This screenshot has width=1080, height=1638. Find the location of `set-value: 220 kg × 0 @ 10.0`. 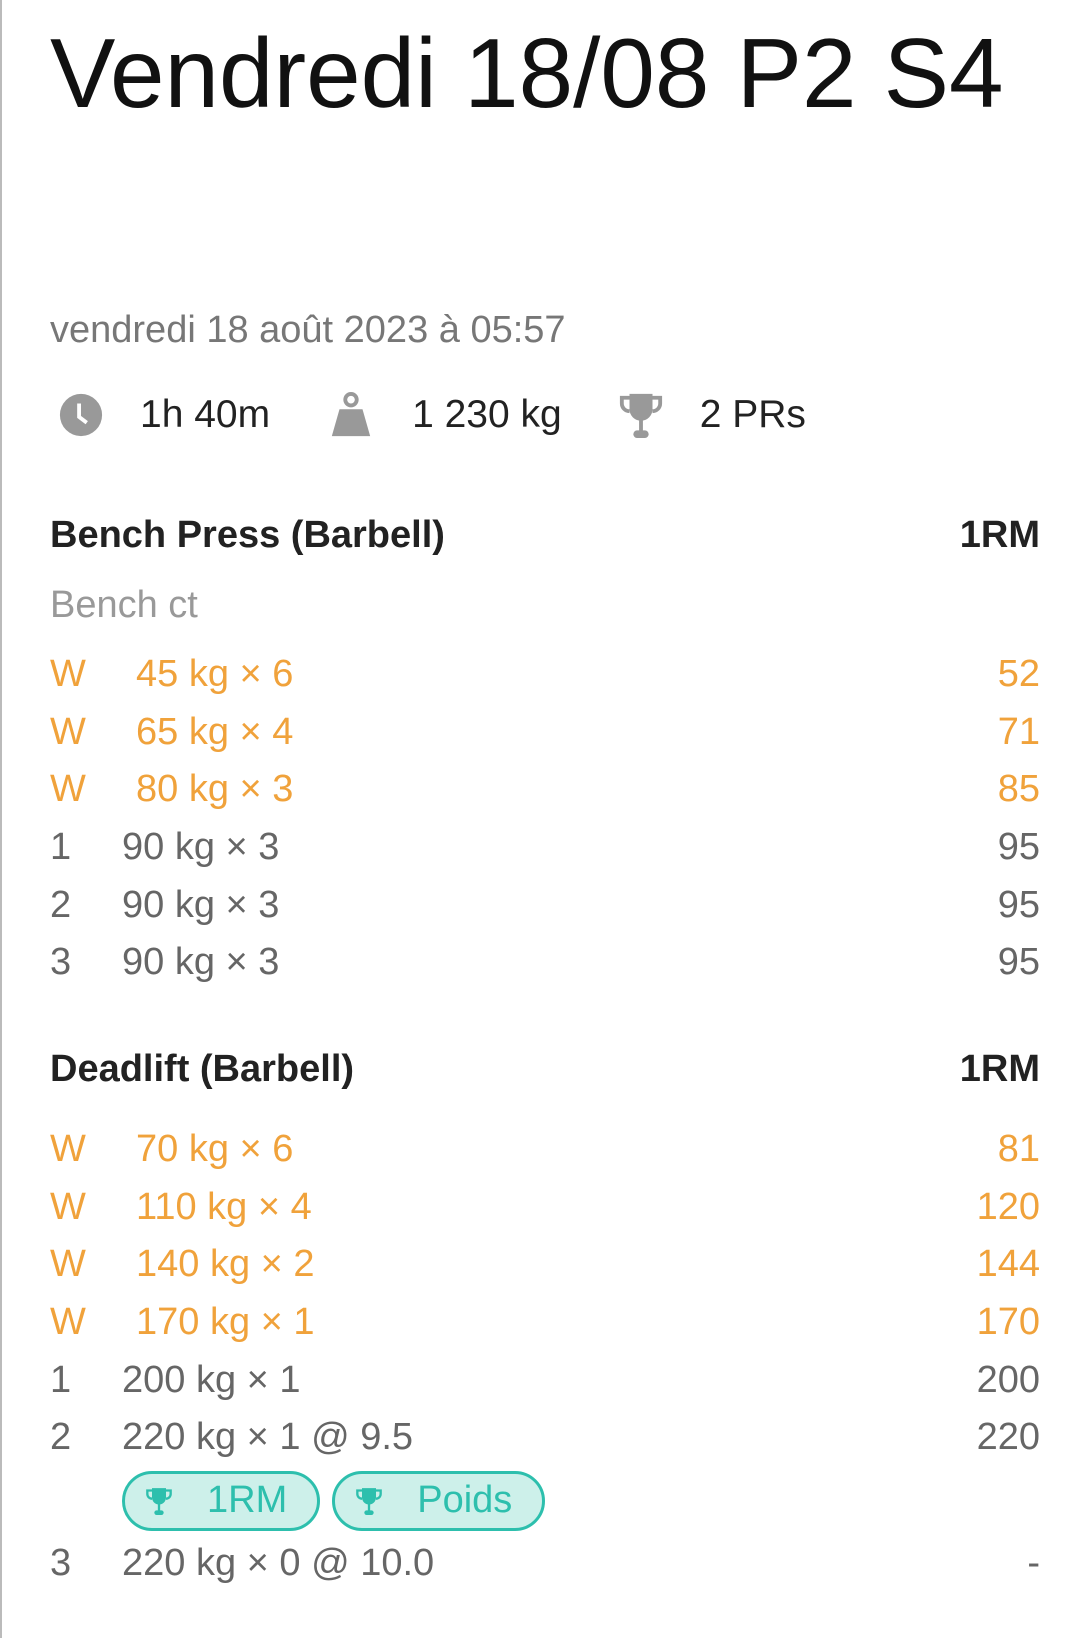

set-value: 220 kg × 0 @ 10.0 is located at coordinates (278, 1562).